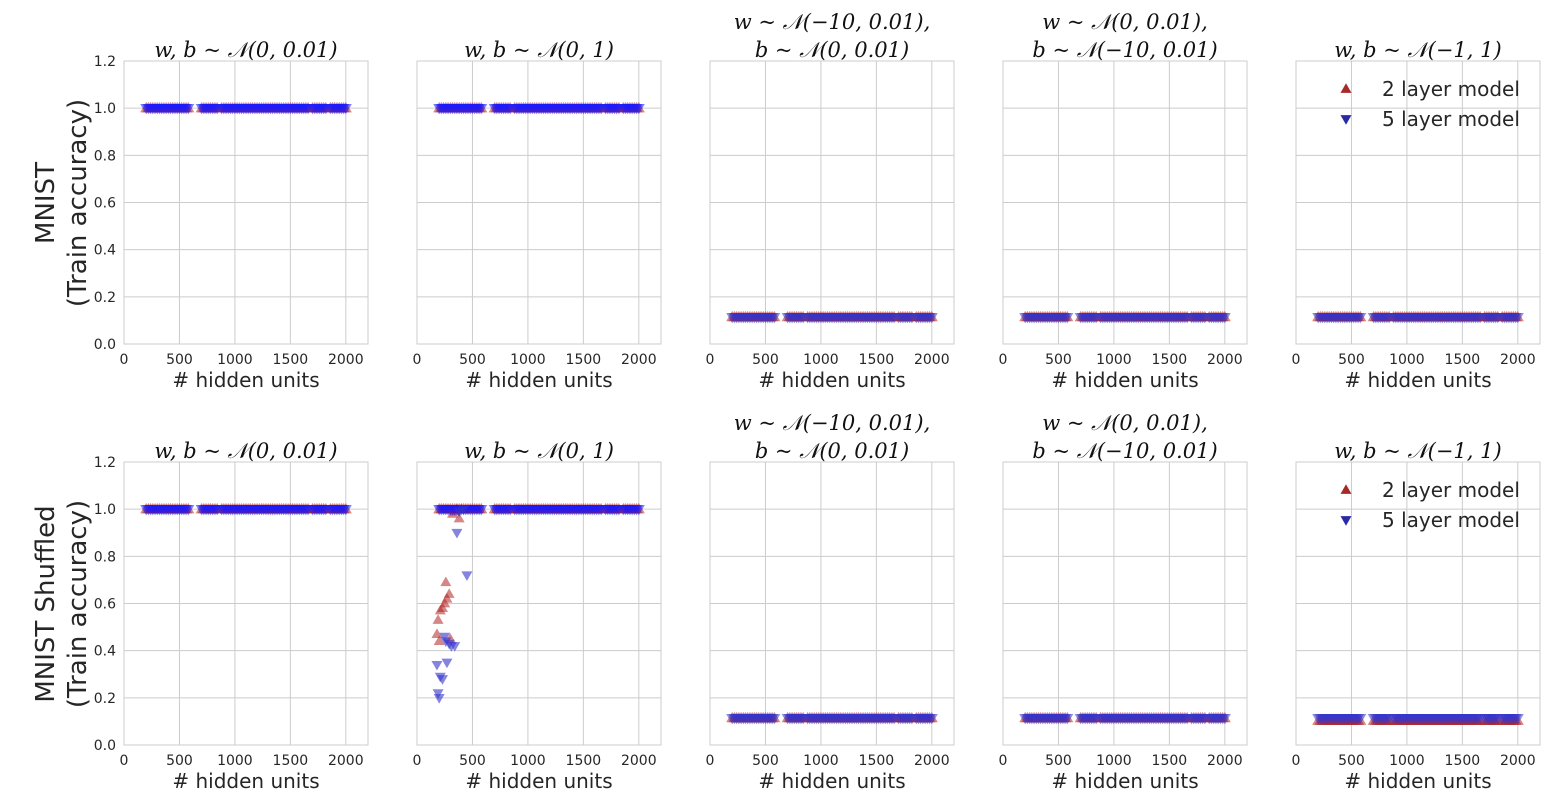 Image resolution: width=1554 pixels, height=802 pixels. I want to click on panel-title: w, b ~ 𝒩(−1, 1), so click(1417, 50).